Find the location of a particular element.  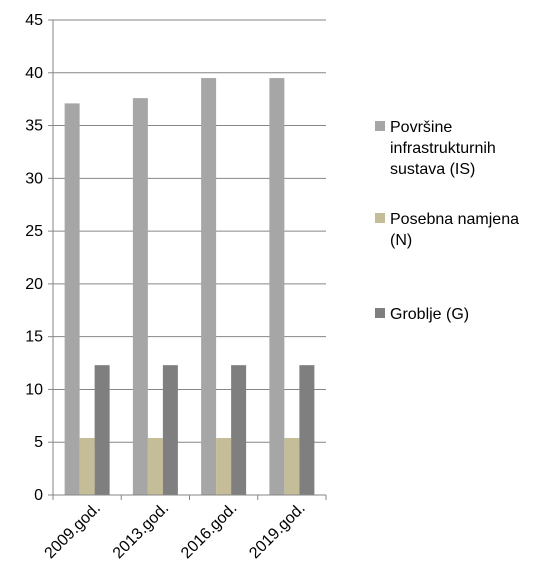

y-tick-label: 40 is located at coordinates (34, 73).